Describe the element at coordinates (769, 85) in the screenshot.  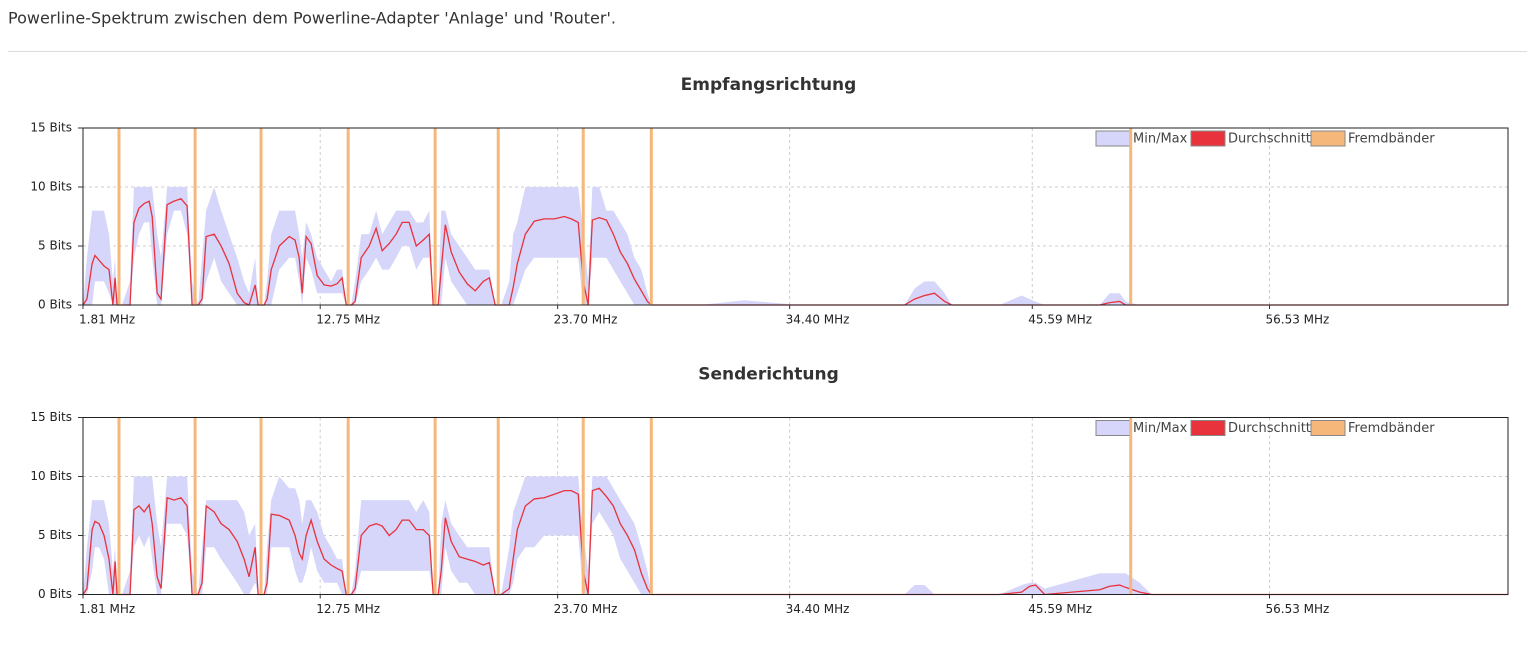
I see `chart-title: Empfangsrichtung` at that location.